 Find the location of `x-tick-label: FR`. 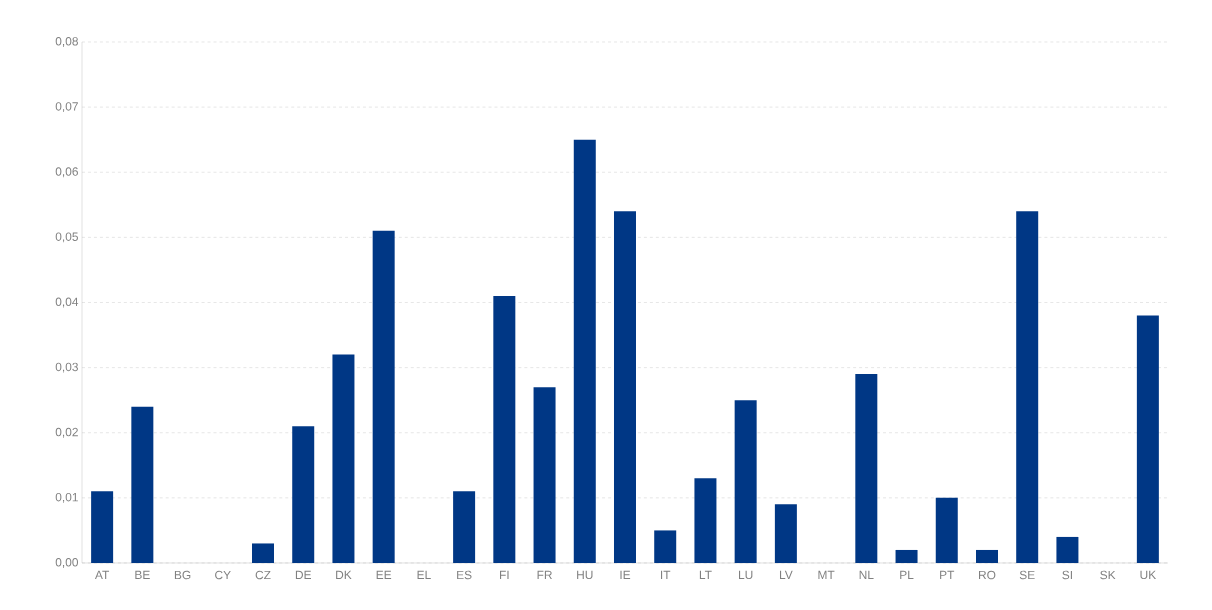

x-tick-label: FR is located at coordinates (544, 574).